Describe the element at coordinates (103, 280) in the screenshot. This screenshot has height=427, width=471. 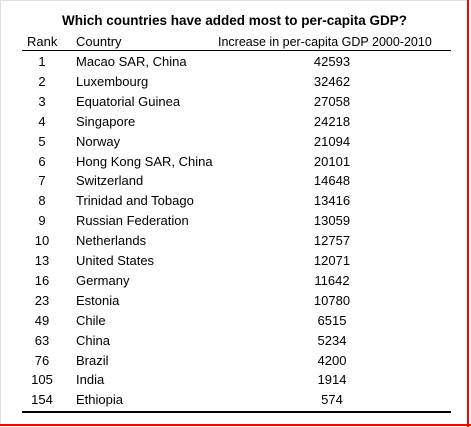
I see `country-cell: Germany` at that location.